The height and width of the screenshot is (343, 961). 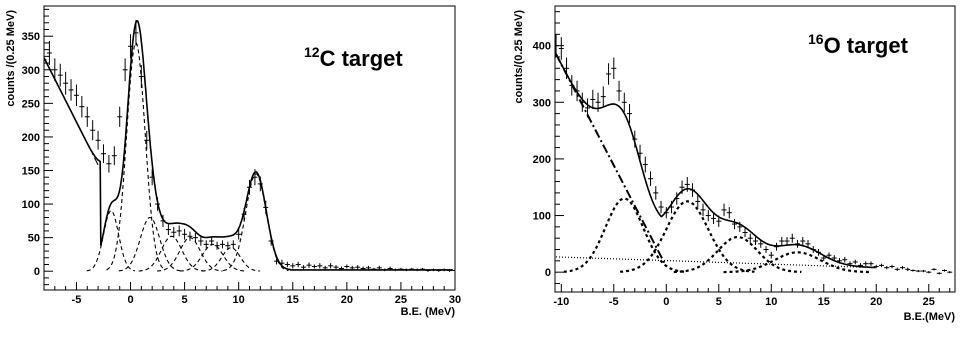 I want to click on y-tick-label: 250, so click(x=31, y=104).